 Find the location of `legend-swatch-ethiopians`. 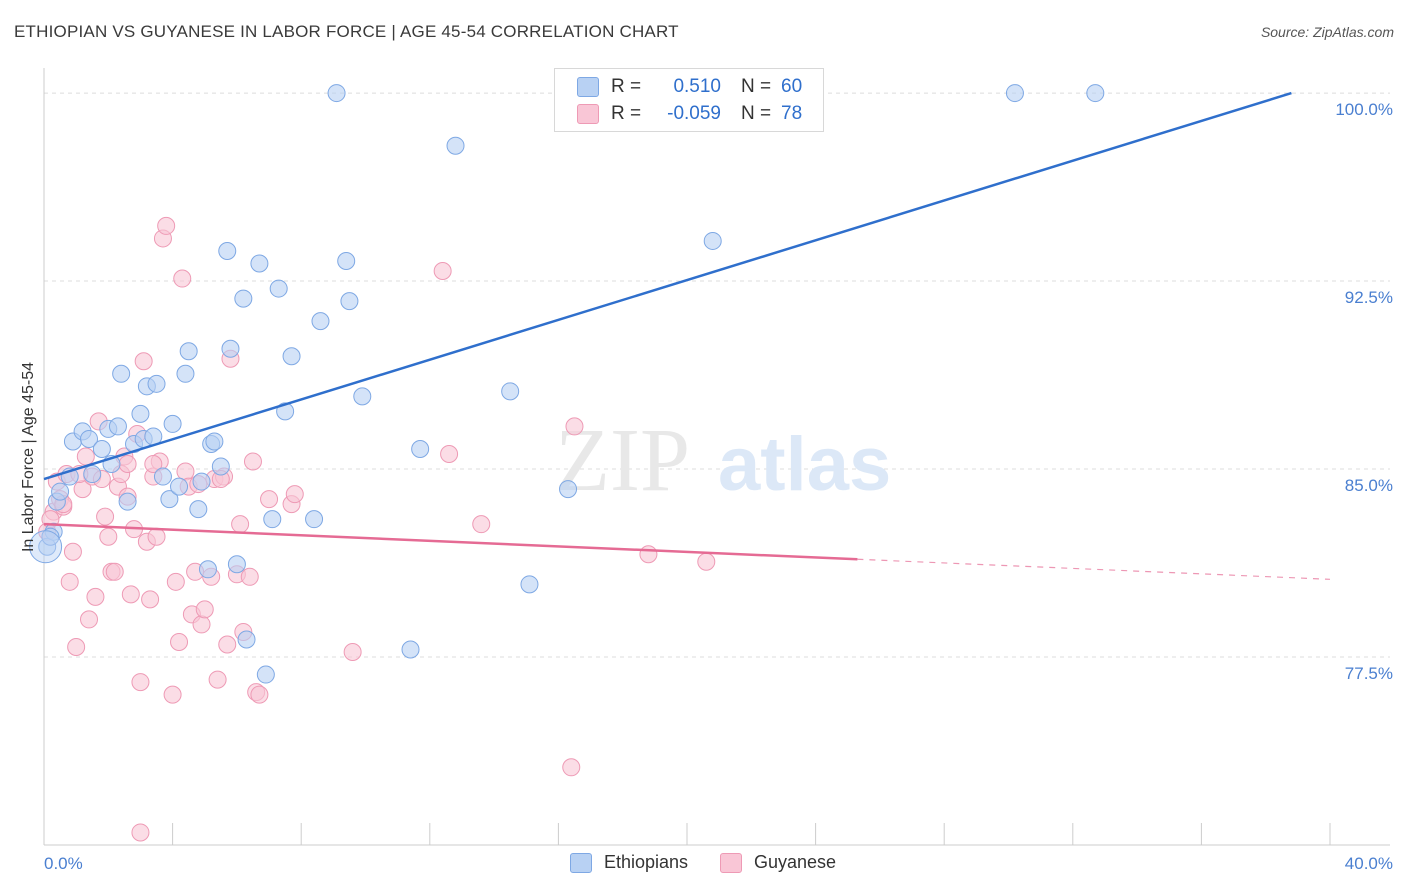

legend-swatch-ethiopians is located at coordinates (588, 87).